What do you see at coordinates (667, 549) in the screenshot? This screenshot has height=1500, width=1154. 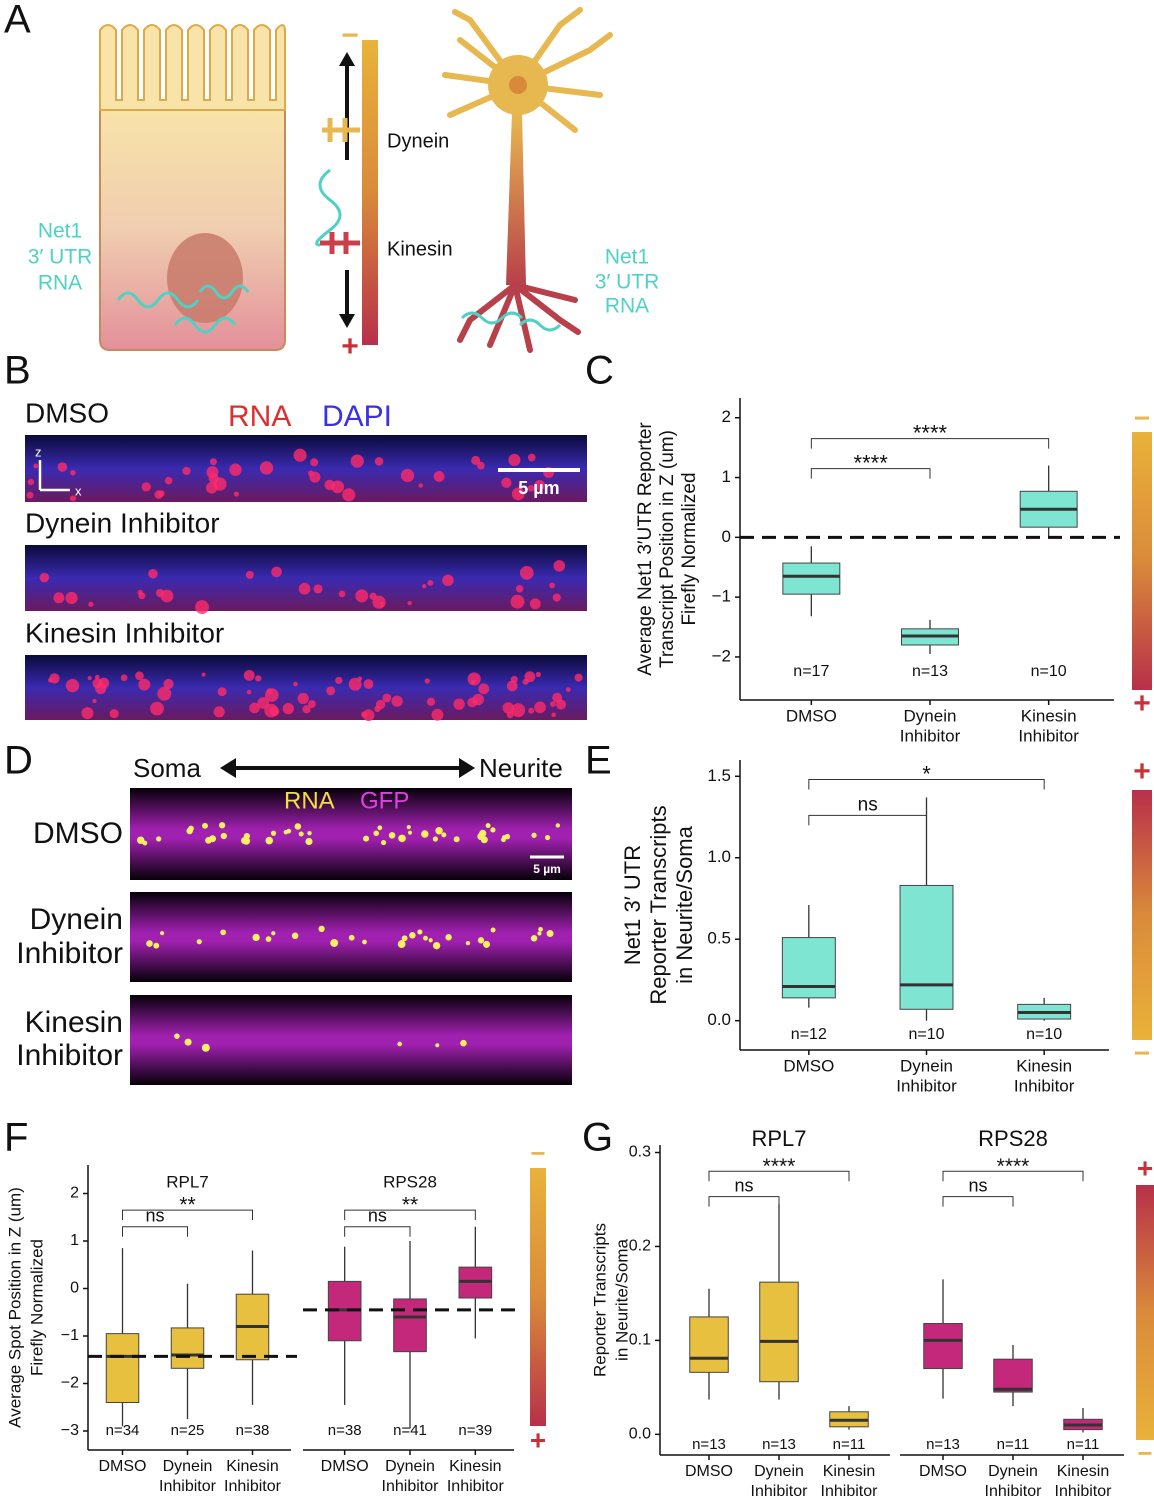 I see `y-axis-title: Transcript Position in Z (um)` at bounding box center [667, 549].